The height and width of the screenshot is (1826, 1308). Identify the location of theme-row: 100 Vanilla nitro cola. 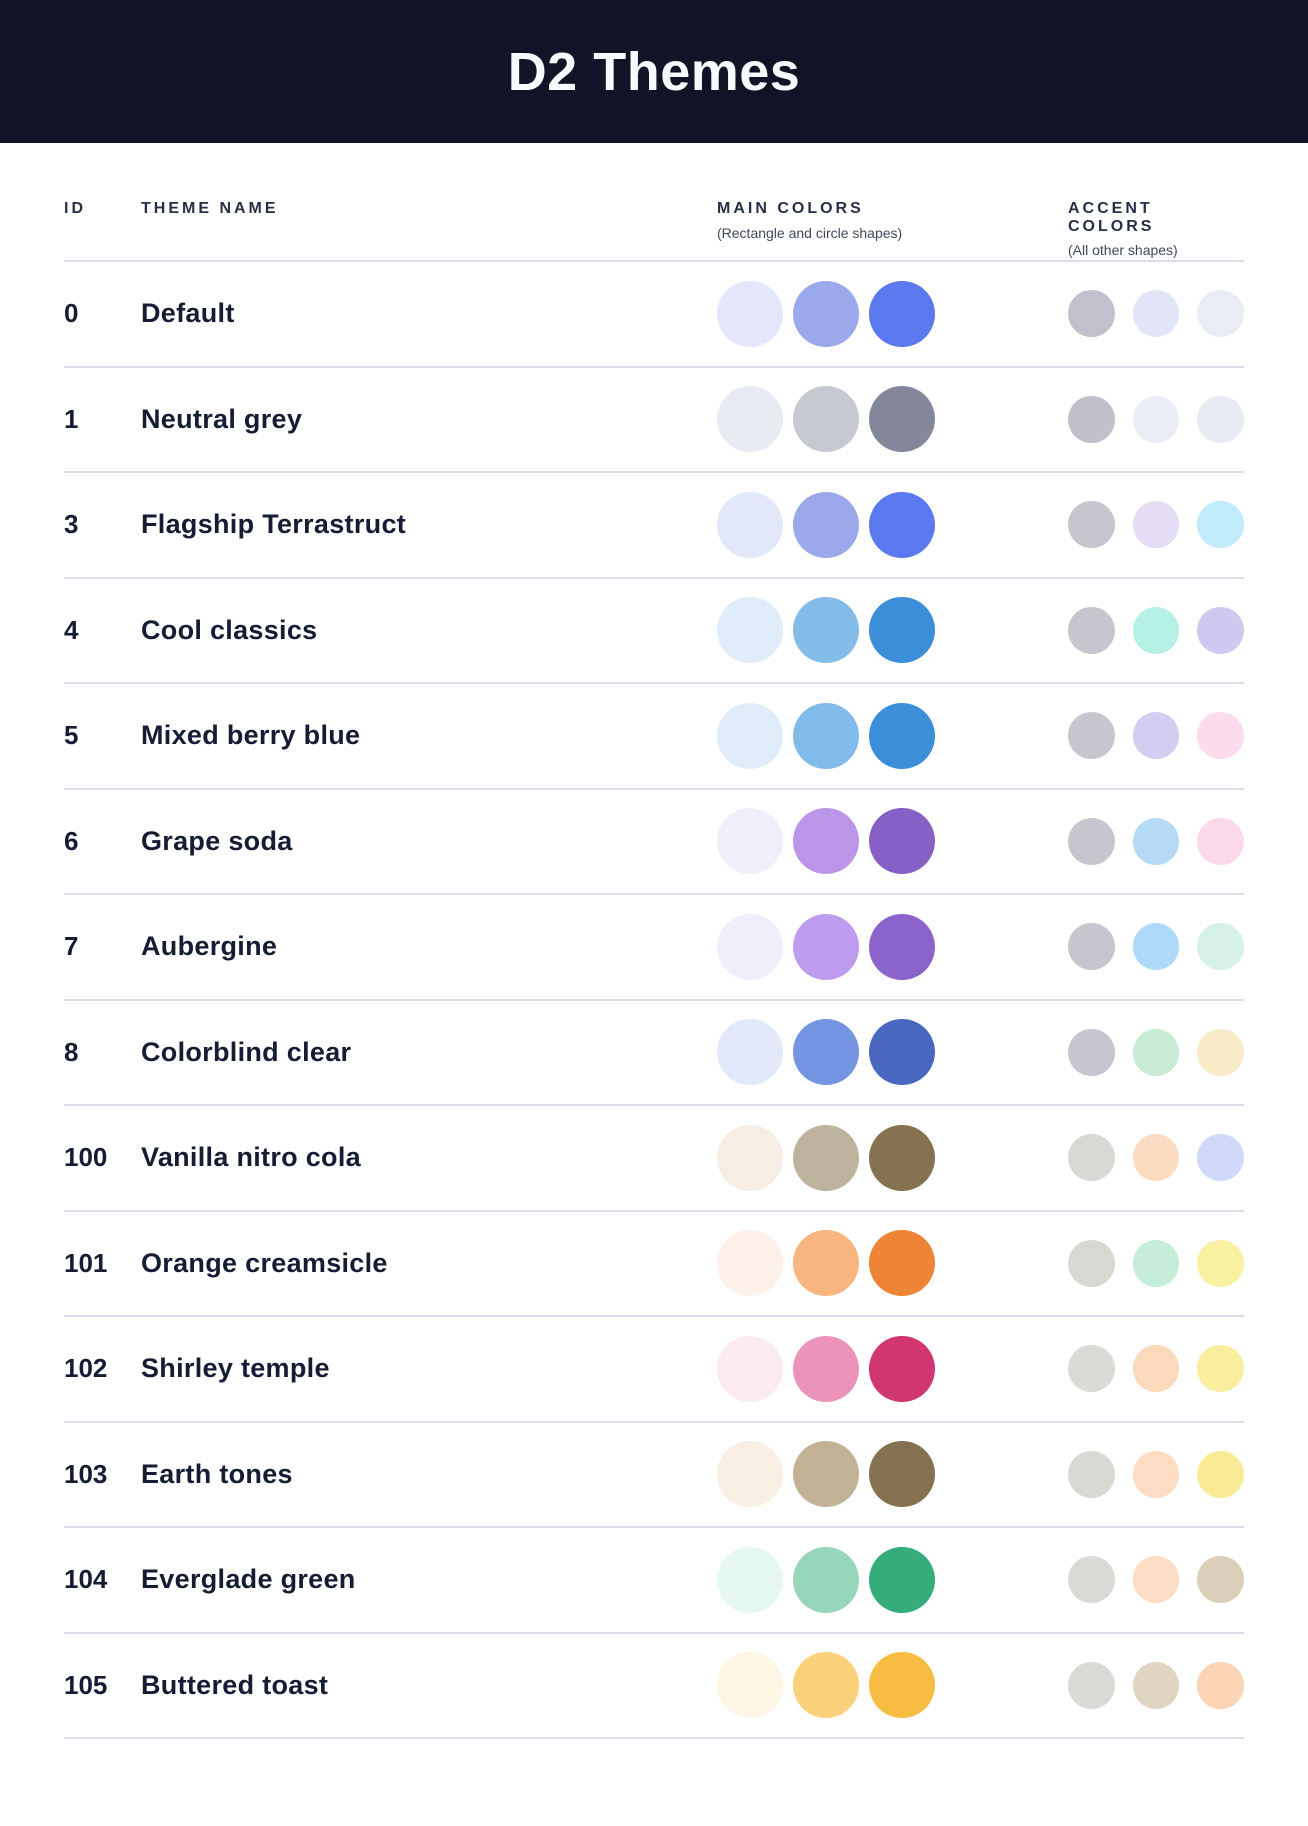
(654, 1159).